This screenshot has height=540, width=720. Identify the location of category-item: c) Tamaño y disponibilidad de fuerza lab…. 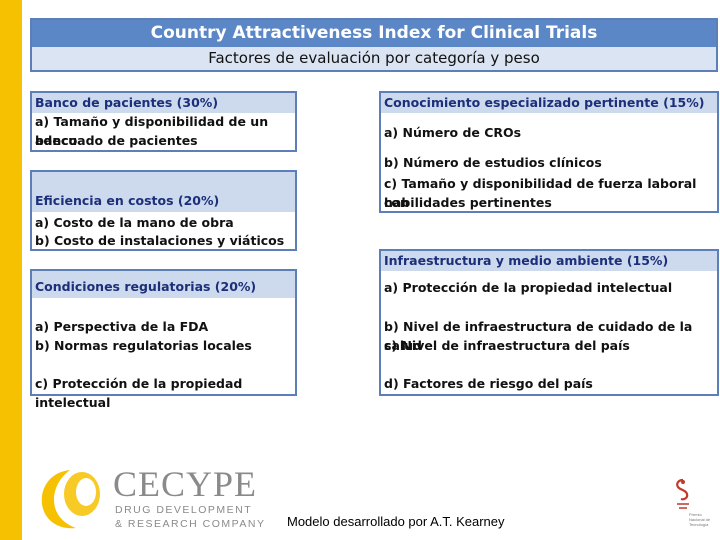
(540, 193).